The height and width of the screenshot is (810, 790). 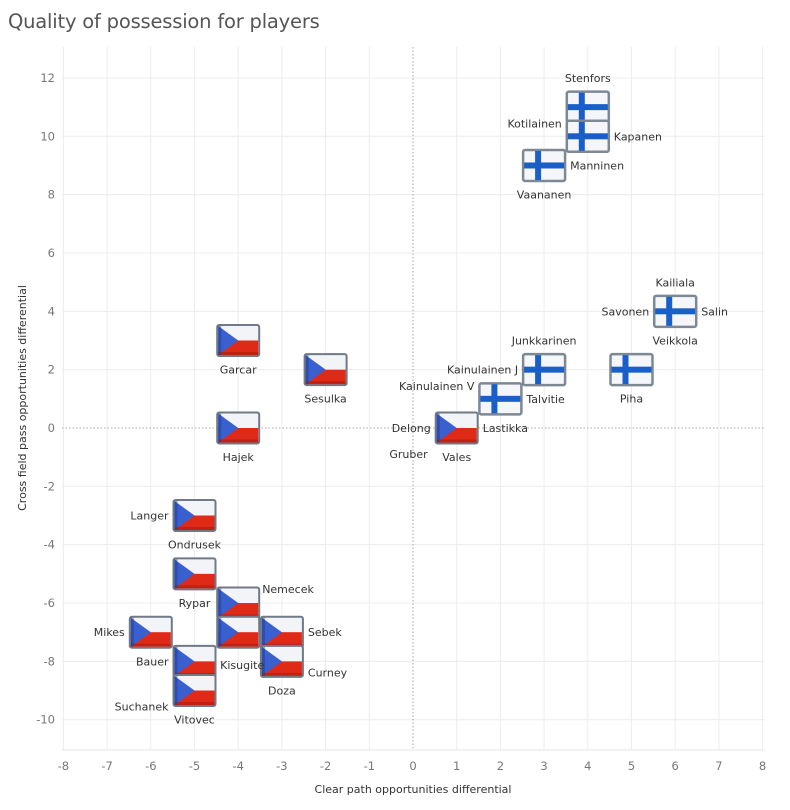 What do you see at coordinates (544, 341) in the screenshot?
I see `point-label: Junkkarinen` at bounding box center [544, 341].